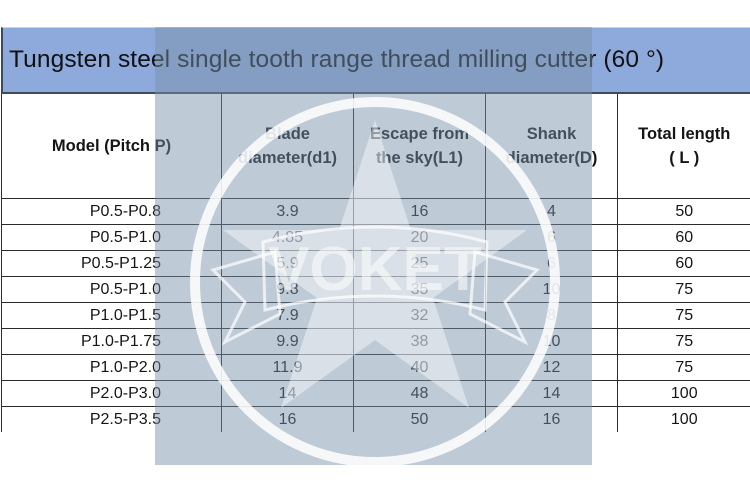 The width and height of the screenshot is (750, 500). What do you see at coordinates (683, 146) in the screenshot?
I see `column-header-total-length: Total length ( L )` at bounding box center [683, 146].